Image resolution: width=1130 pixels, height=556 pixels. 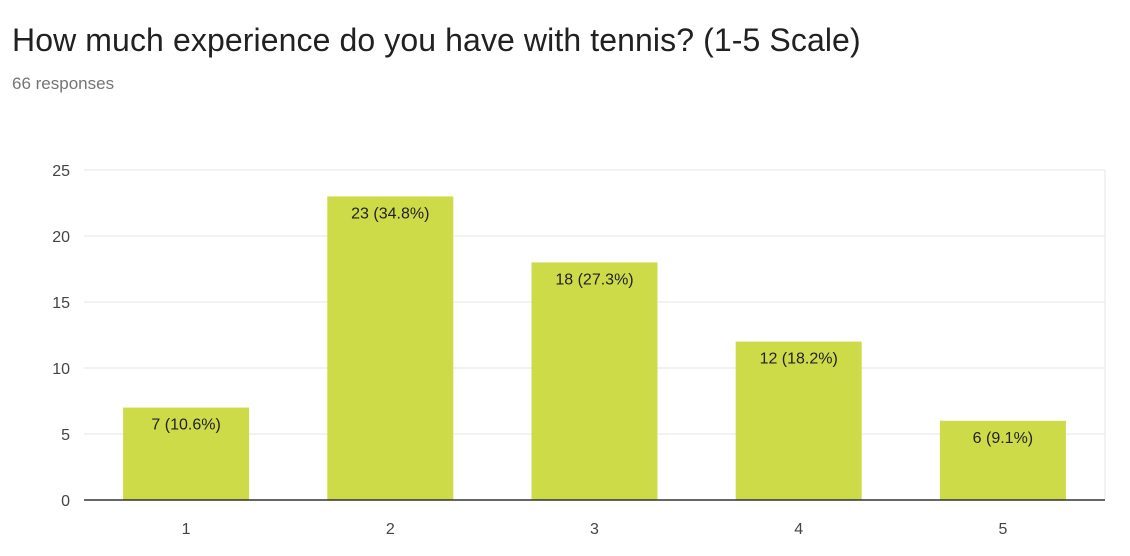 What do you see at coordinates (1002, 529) in the screenshot?
I see `x-tick-label-5: 5` at bounding box center [1002, 529].